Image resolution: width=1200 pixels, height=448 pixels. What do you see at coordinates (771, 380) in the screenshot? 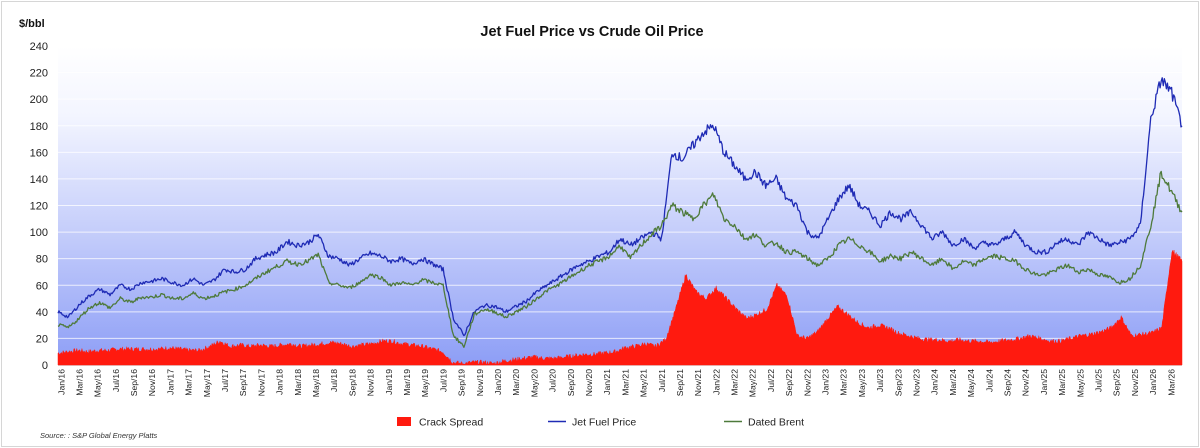
I see `x-tick-label: Jul/22` at bounding box center [771, 380].